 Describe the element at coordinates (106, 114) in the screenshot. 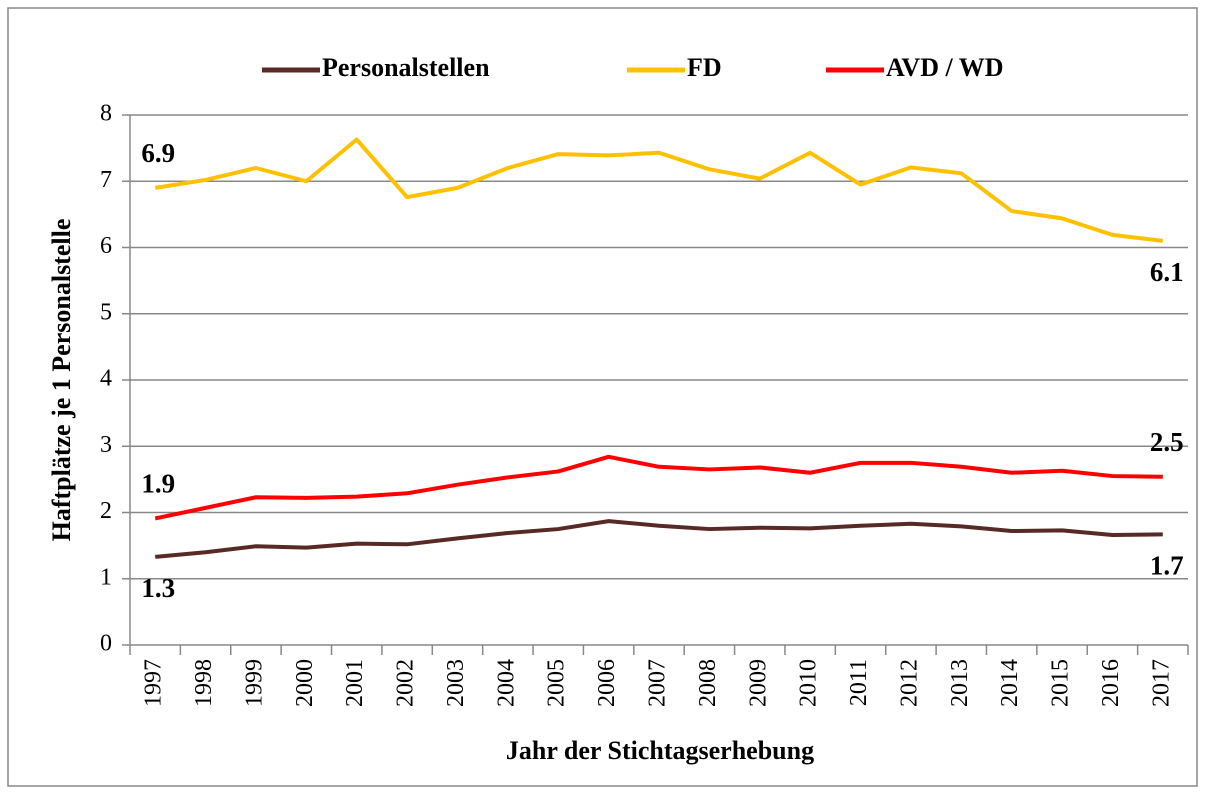

I see `y-tick-label: 8` at that location.